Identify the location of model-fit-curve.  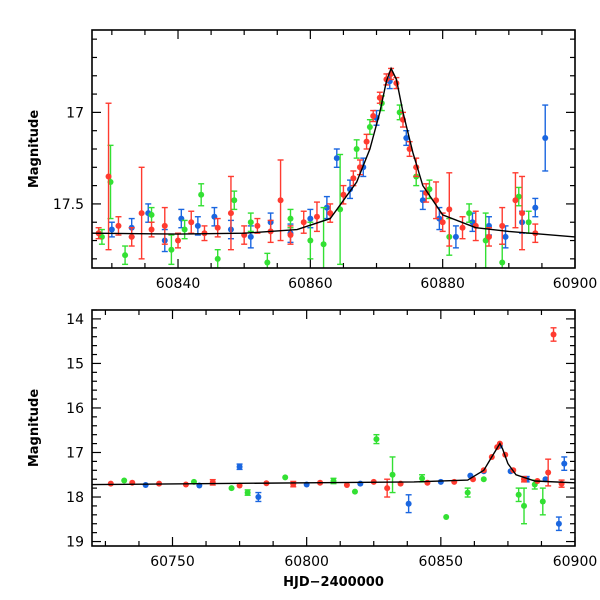
(333, 464).